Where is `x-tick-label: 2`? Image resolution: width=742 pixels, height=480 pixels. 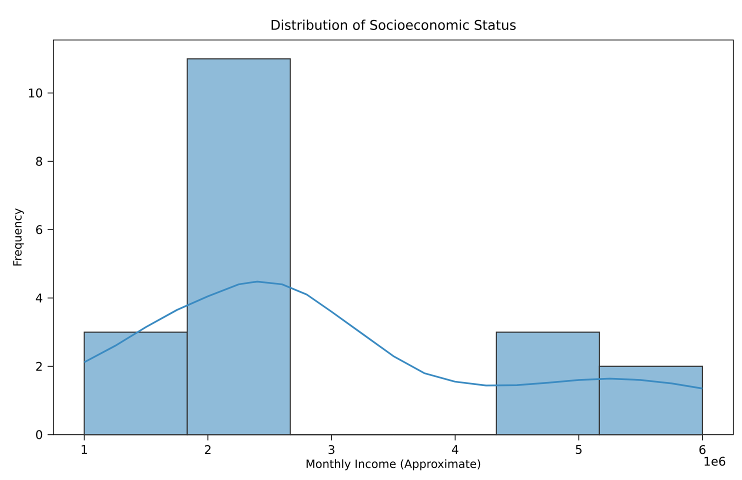 x-tick-label: 2 is located at coordinates (207, 449).